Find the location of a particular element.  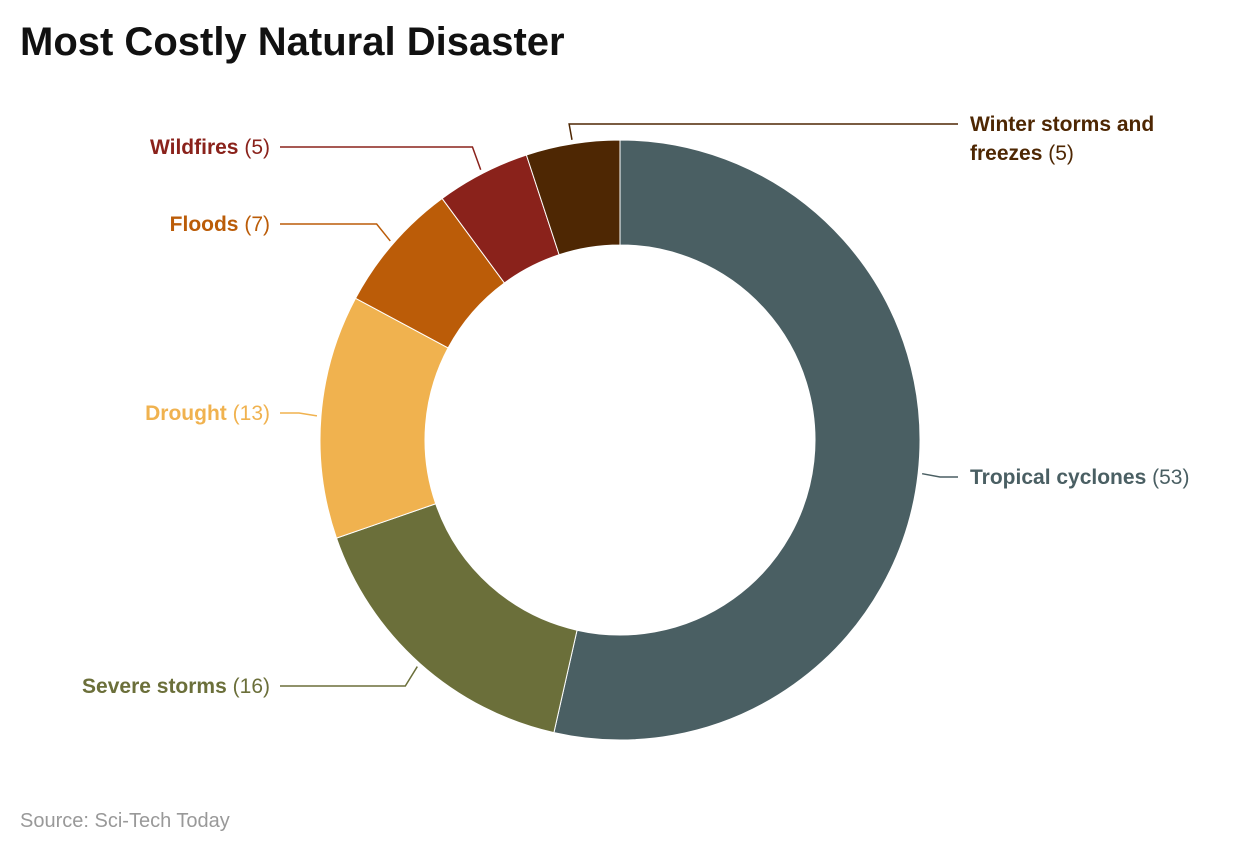

source-label: Source: is located at coordinates (54, 821).